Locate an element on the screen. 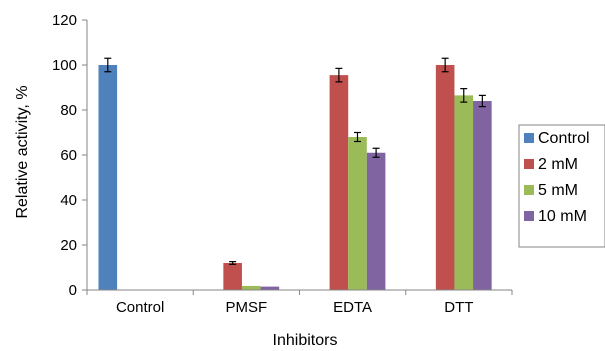 The height and width of the screenshot is (351, 605). y-tick-label: 40 is located at coordinates (68, 200).